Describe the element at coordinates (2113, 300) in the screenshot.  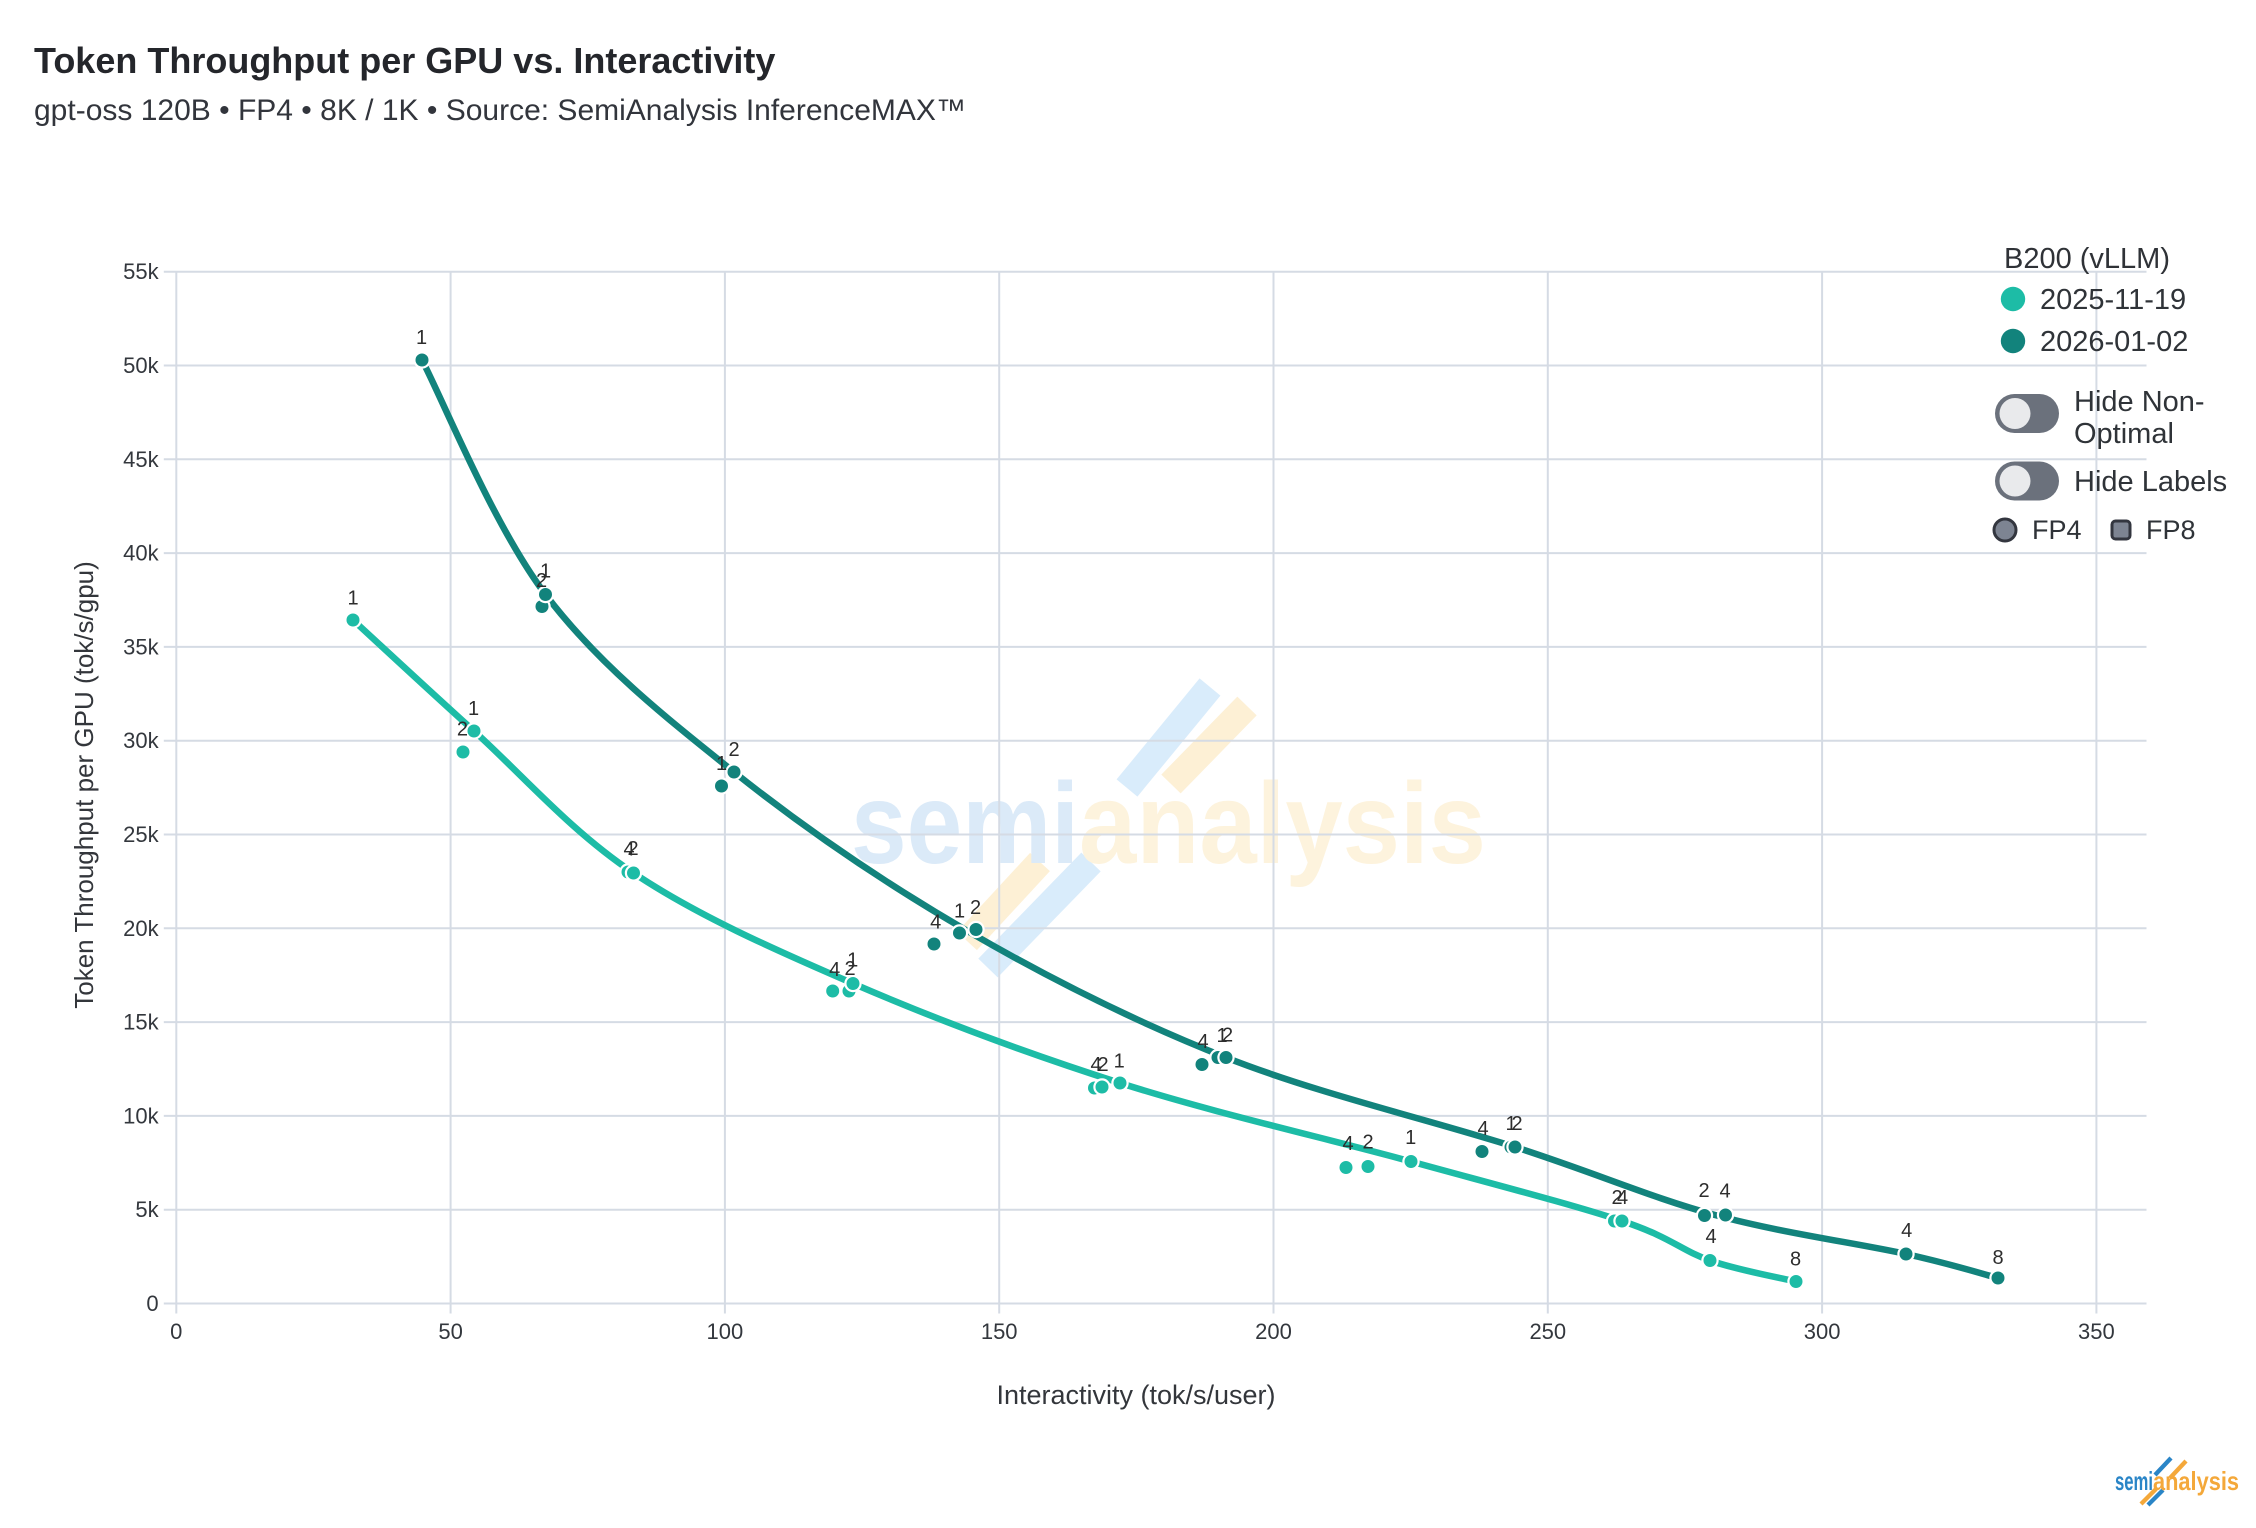
I see `svg-text: 2025-11-19` at that location.